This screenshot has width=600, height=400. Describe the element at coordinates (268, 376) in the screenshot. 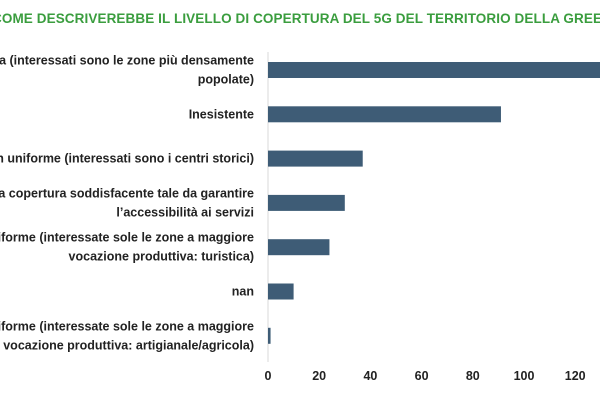

I see `x-tick-label: 0` at that location.